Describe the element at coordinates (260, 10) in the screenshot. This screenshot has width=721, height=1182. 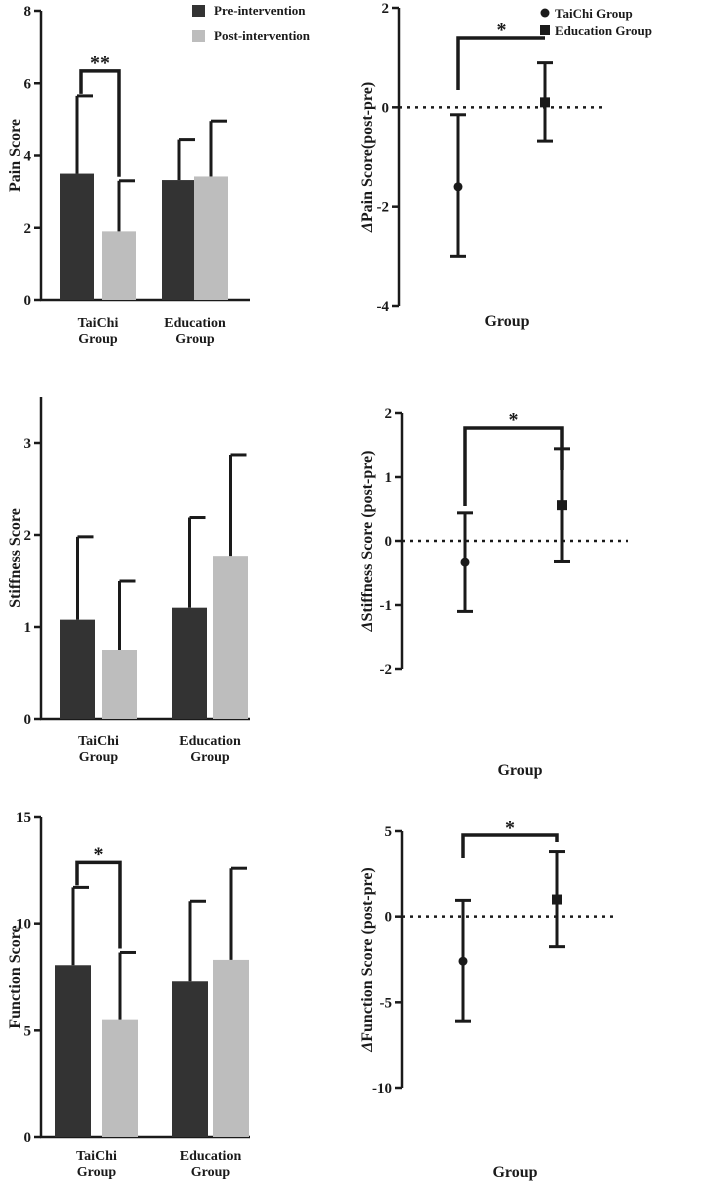
I see `legend-label: Pre-intervention` at that location.